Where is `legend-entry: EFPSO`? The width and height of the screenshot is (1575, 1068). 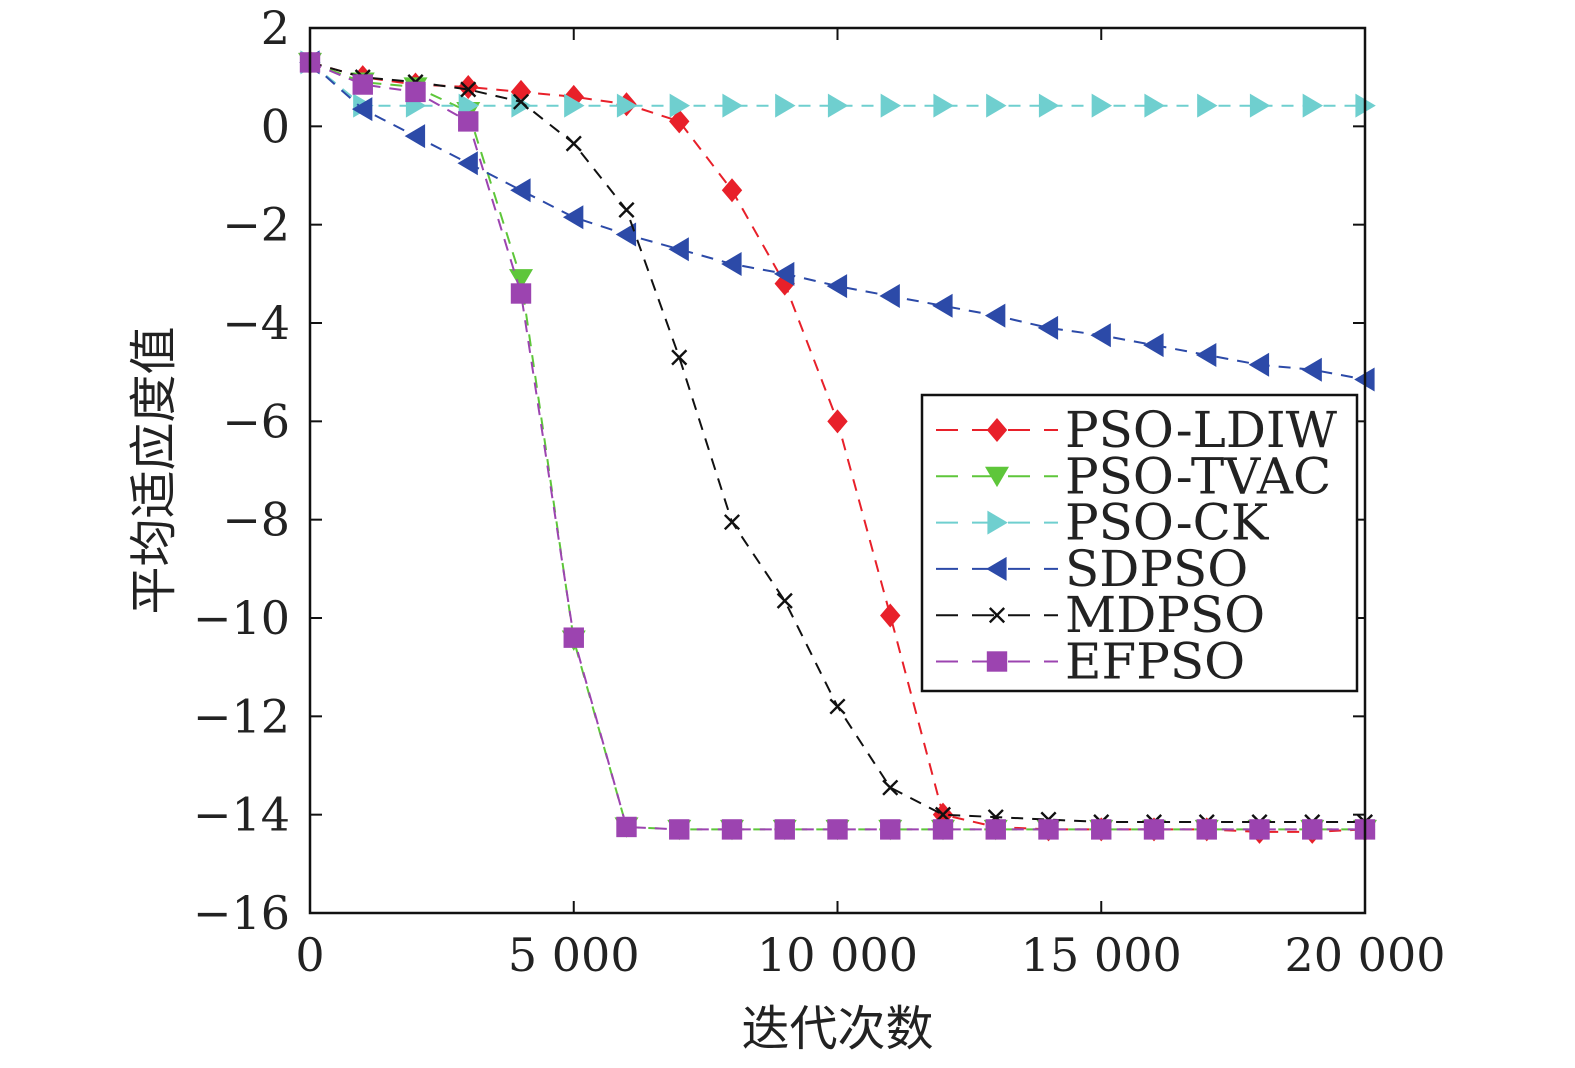
legend-entry: EFPSO is located at coordinates (1090, 662).